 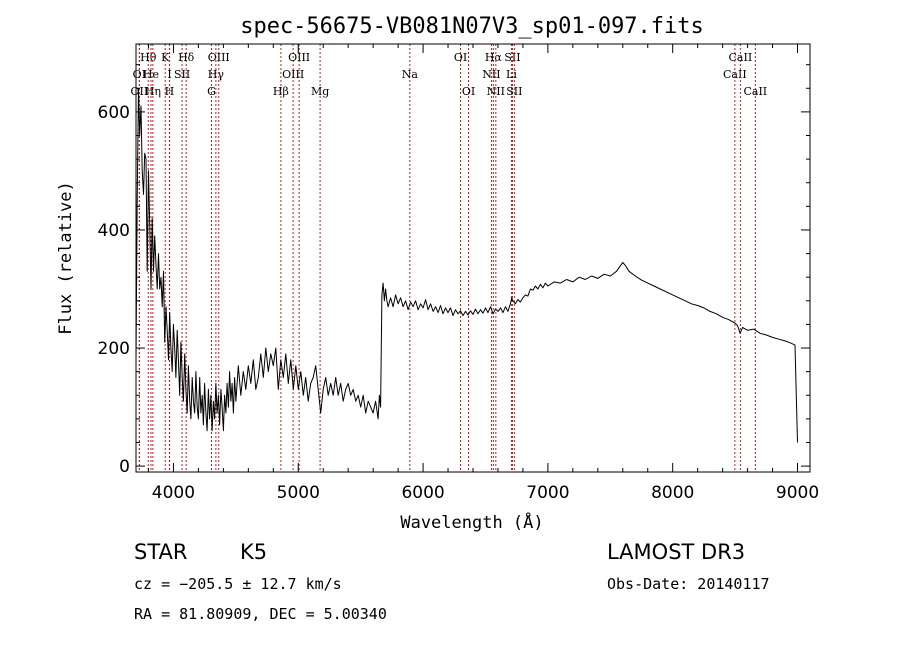 I want to click on spectral-line-label: Hδ, so click(x=186, y=57).